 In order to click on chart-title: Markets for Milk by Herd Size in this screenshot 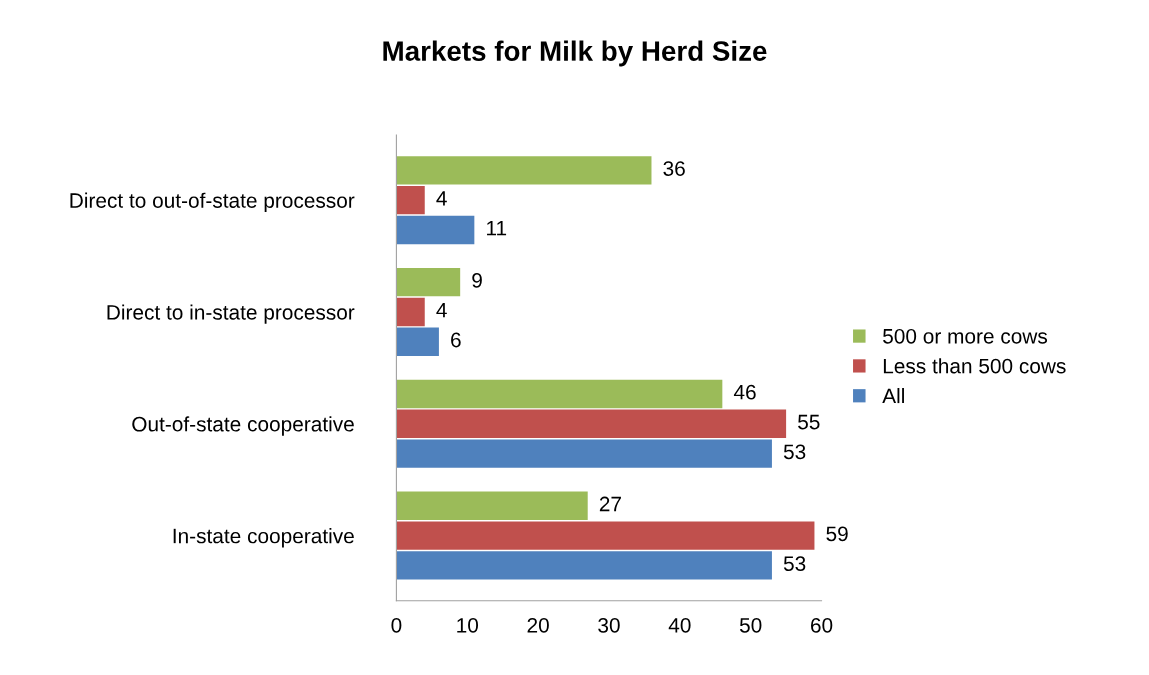, I will do `click(575, 53)`.